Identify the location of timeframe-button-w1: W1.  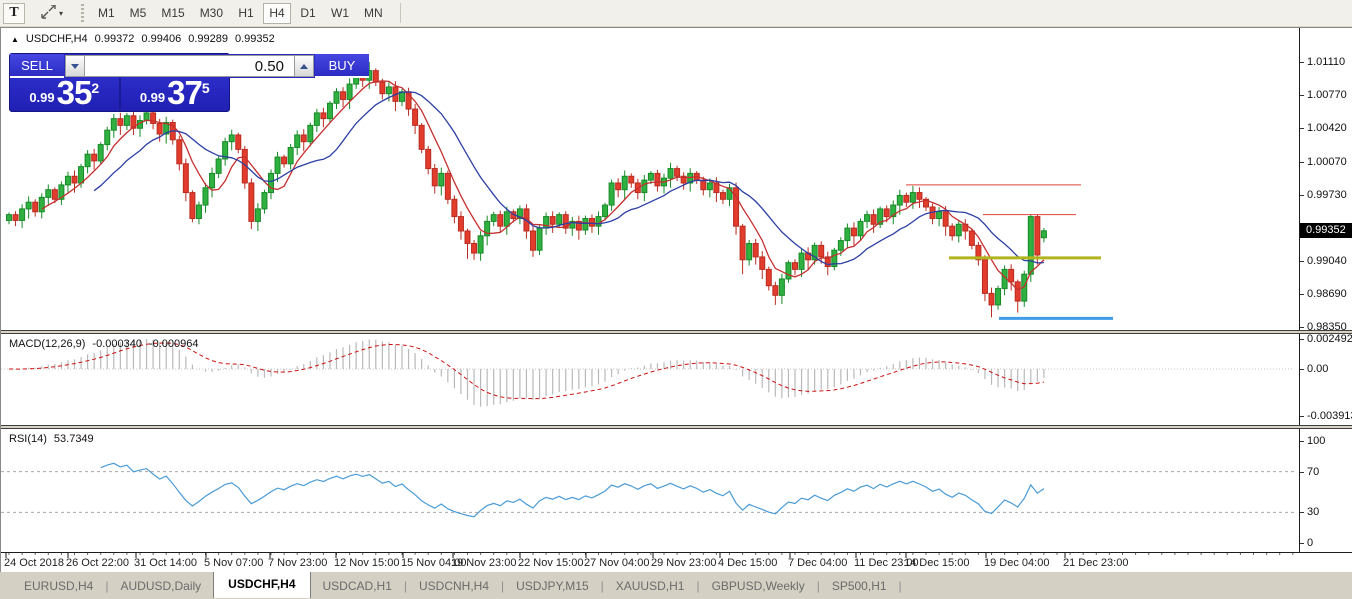
(340, 13).